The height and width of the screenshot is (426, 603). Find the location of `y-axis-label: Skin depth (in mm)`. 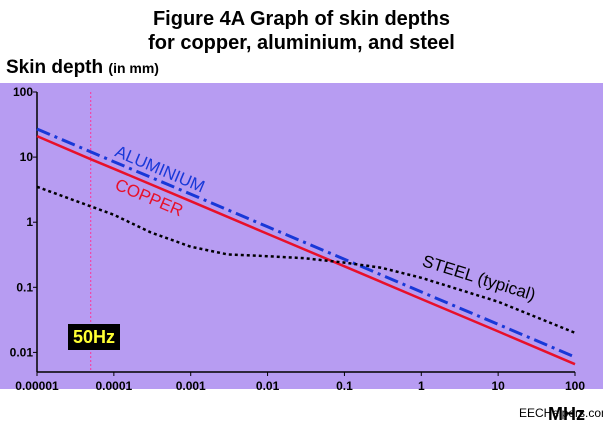

y-axis-label: Skin depth (in mm) is located at coordinates (82, 68).